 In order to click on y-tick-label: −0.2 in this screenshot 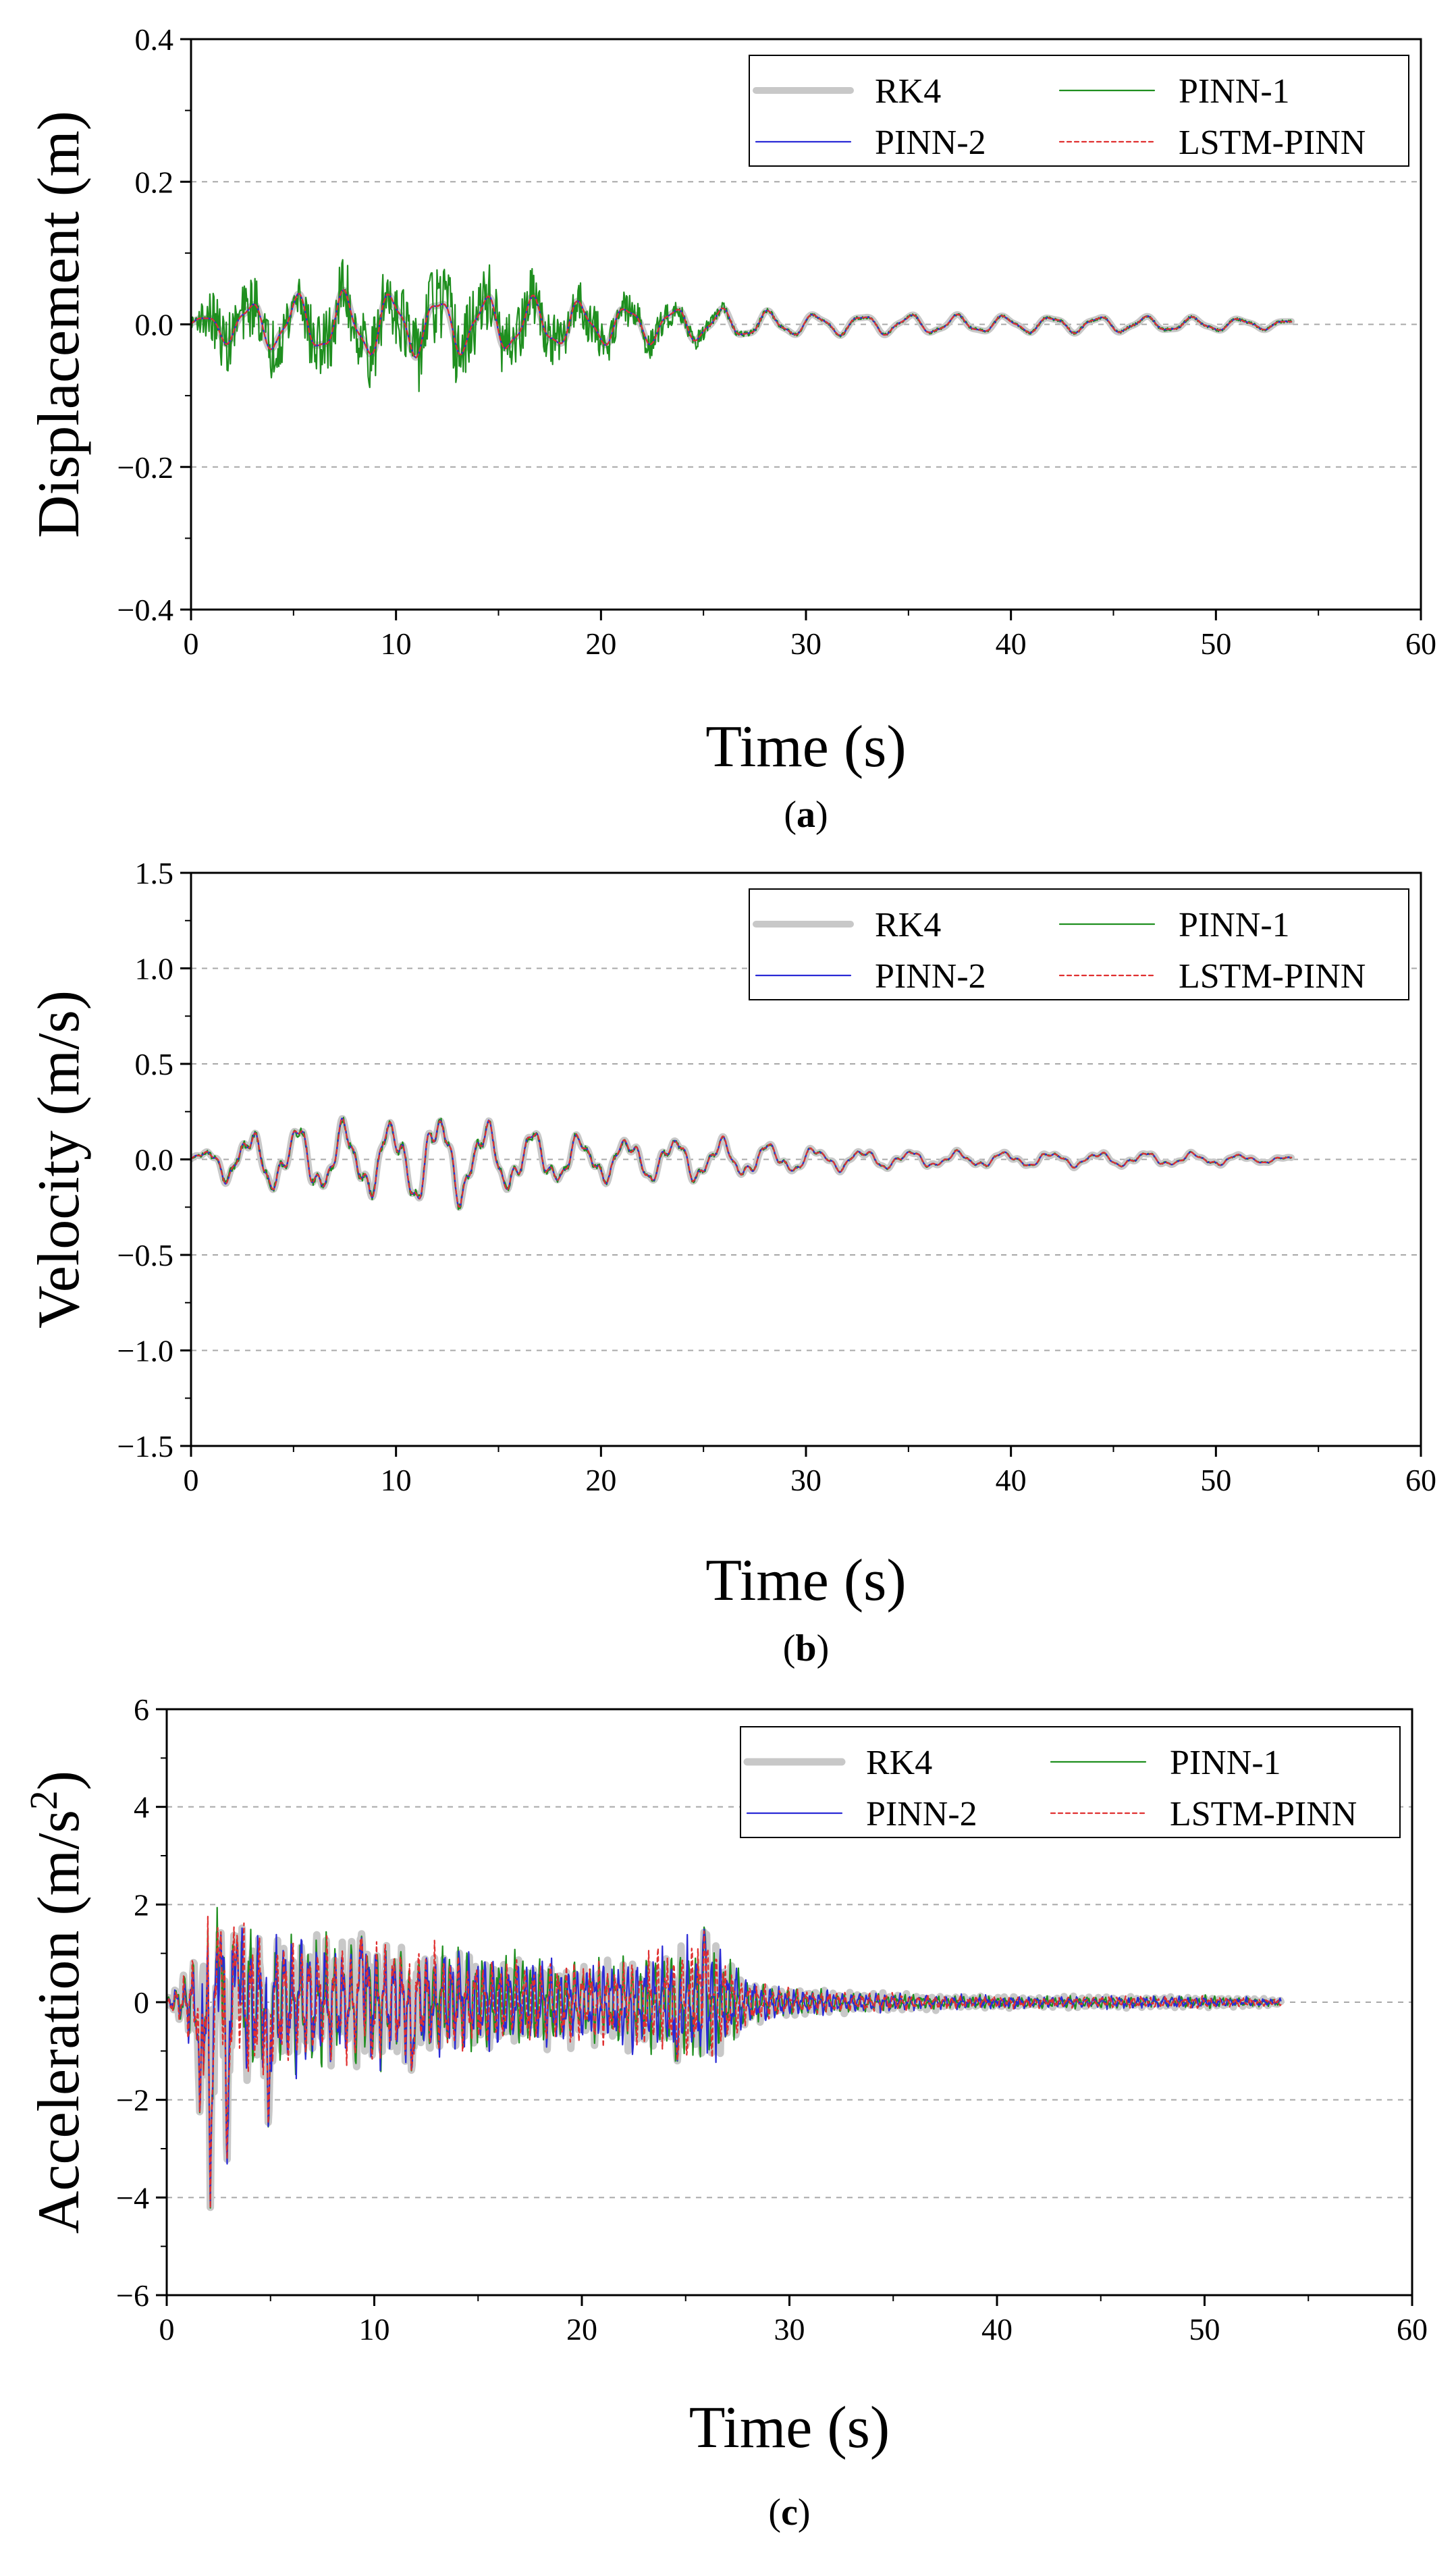, I will do `click(145, 467)`.